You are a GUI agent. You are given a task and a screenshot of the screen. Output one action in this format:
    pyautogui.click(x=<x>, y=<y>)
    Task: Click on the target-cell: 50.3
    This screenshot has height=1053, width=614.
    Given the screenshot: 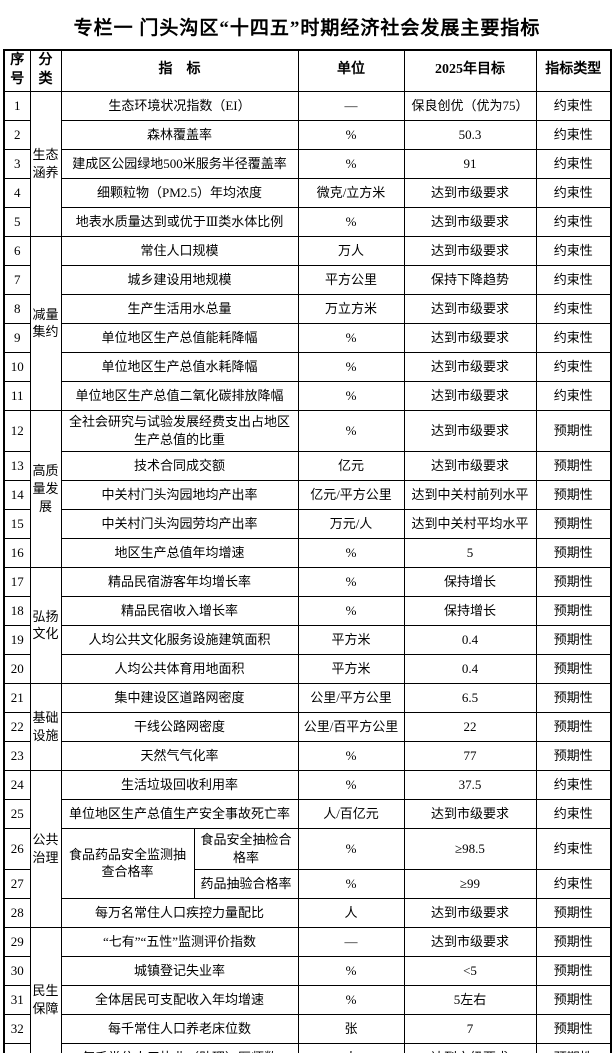 What is the action you would take?
    pyautogui.click(x=470, y=134)
    